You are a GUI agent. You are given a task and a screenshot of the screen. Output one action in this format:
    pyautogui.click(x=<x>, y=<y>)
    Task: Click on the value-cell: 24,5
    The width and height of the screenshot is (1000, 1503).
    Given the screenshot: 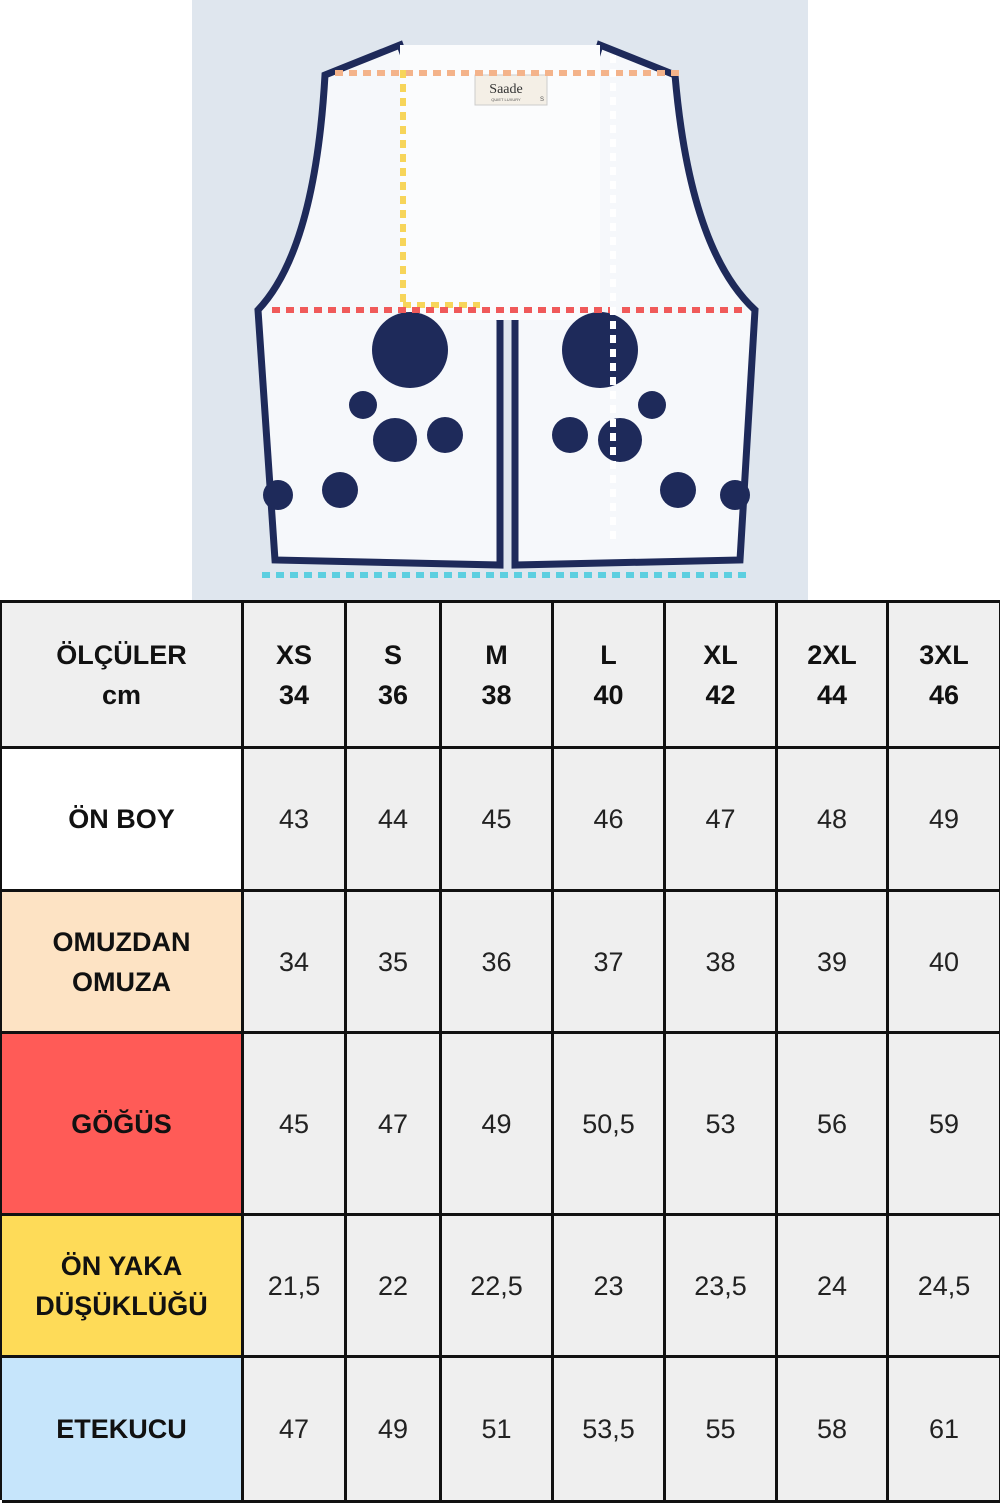 What is the action you would take?
    pyautogui.click(x=944, y=1287)
    